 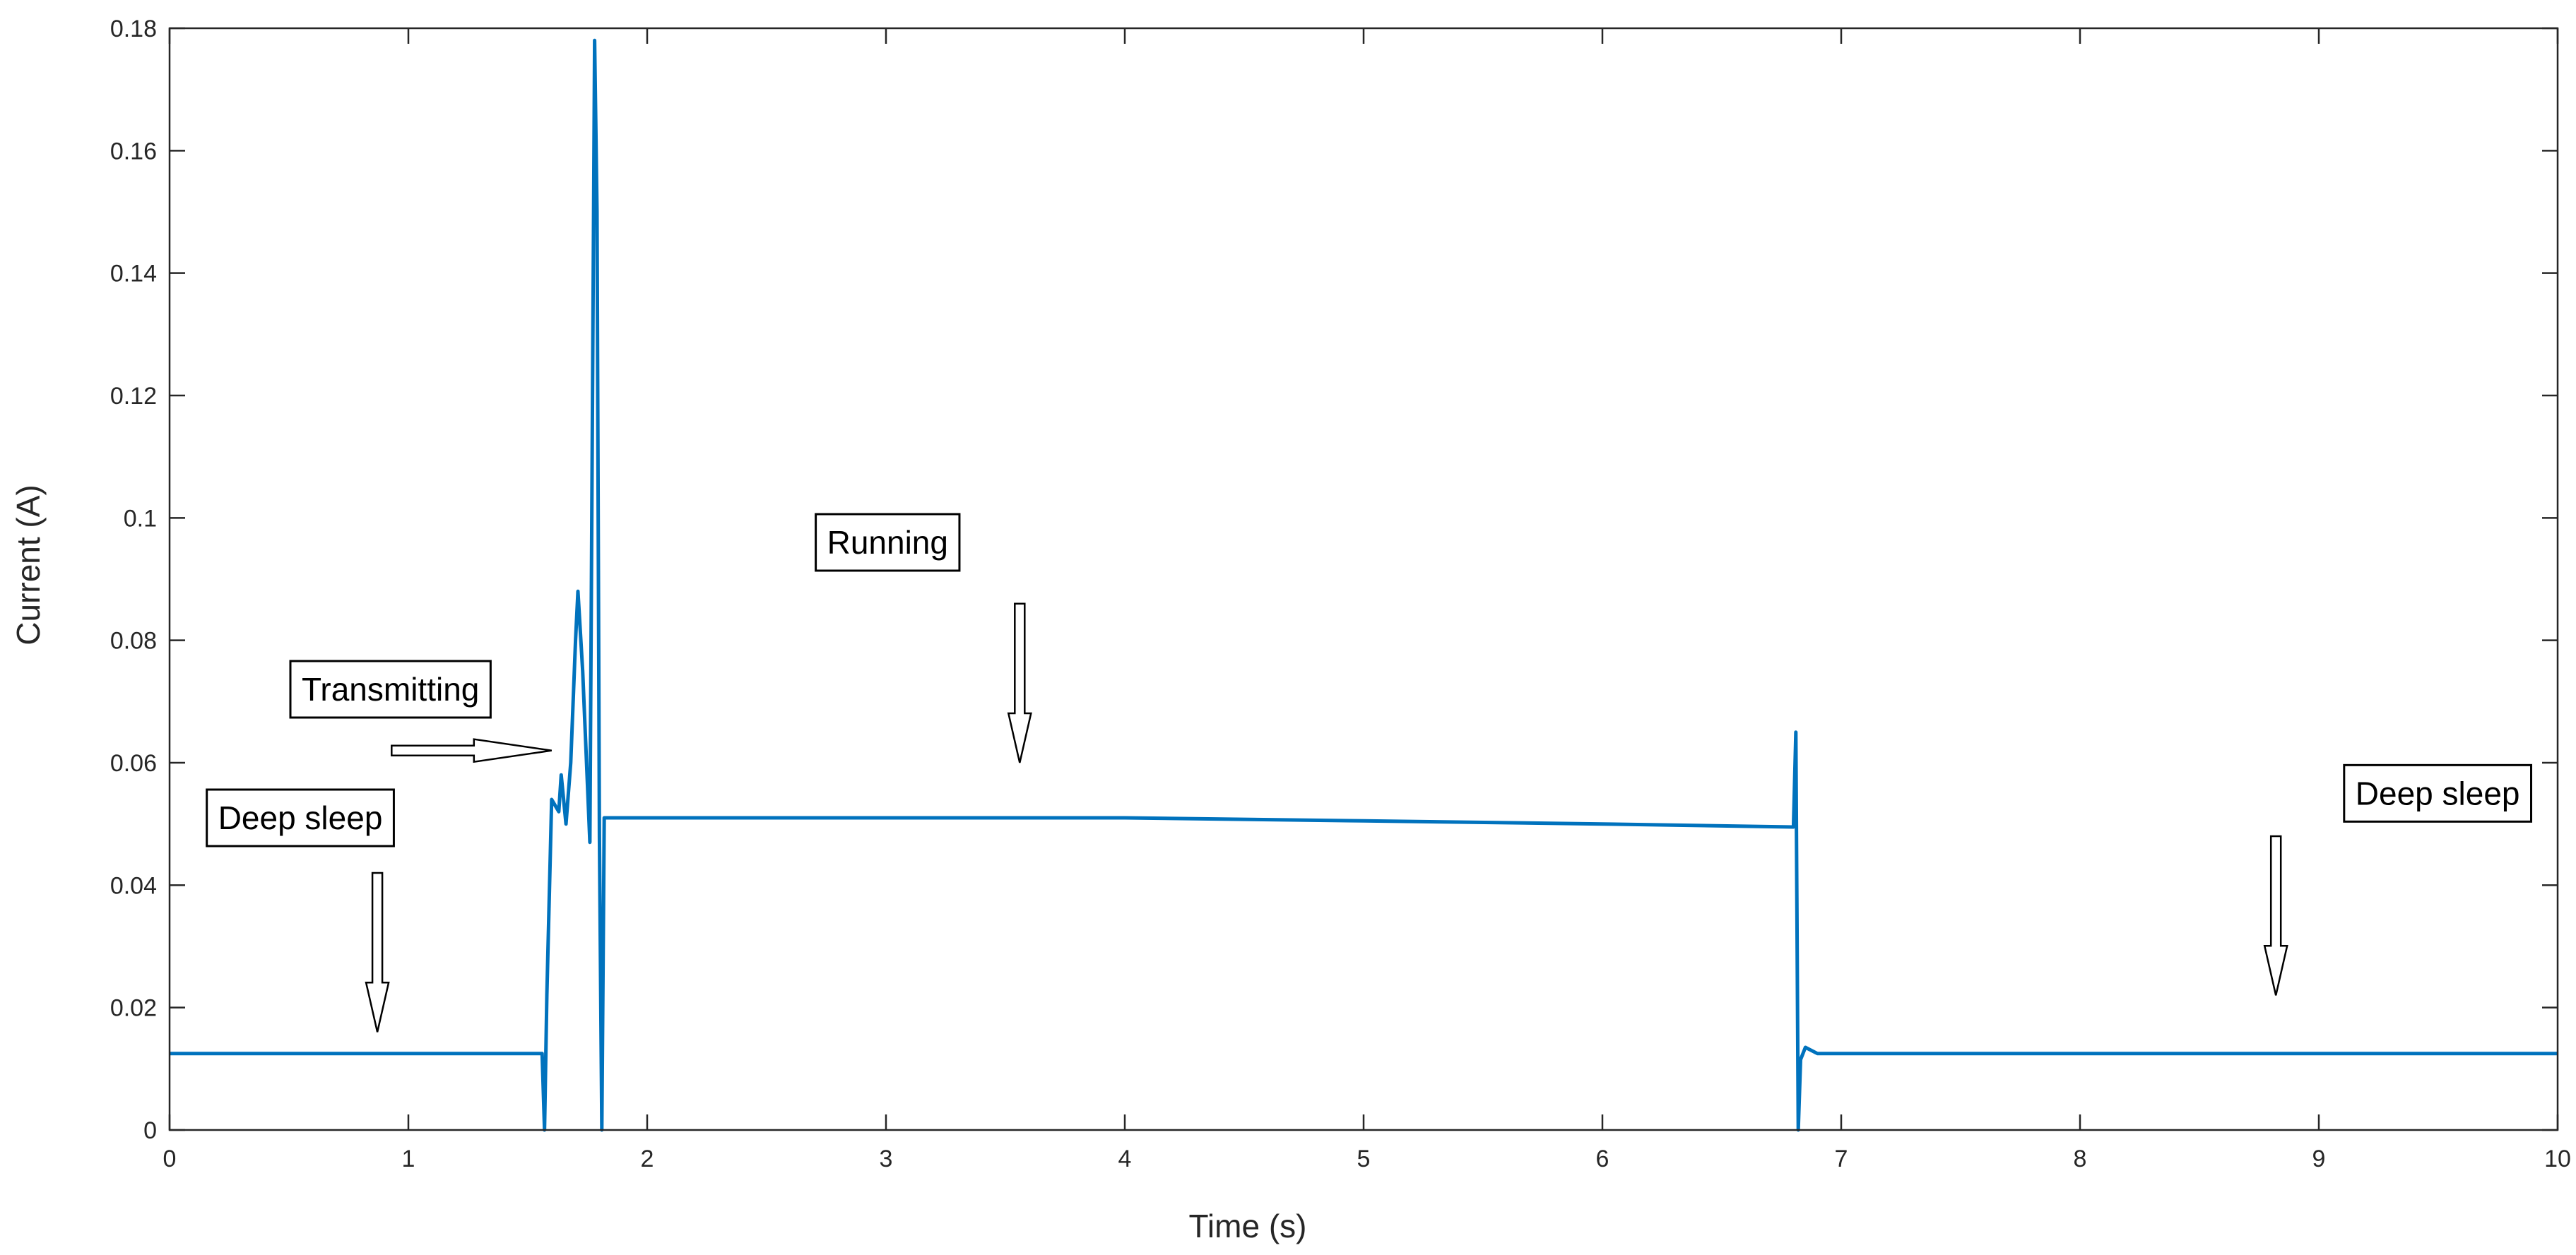 What do you see at coordinates (28, 564) in the screenshot?
I see `y-axis-label: Current (A)` at bounding box center [28, 564].